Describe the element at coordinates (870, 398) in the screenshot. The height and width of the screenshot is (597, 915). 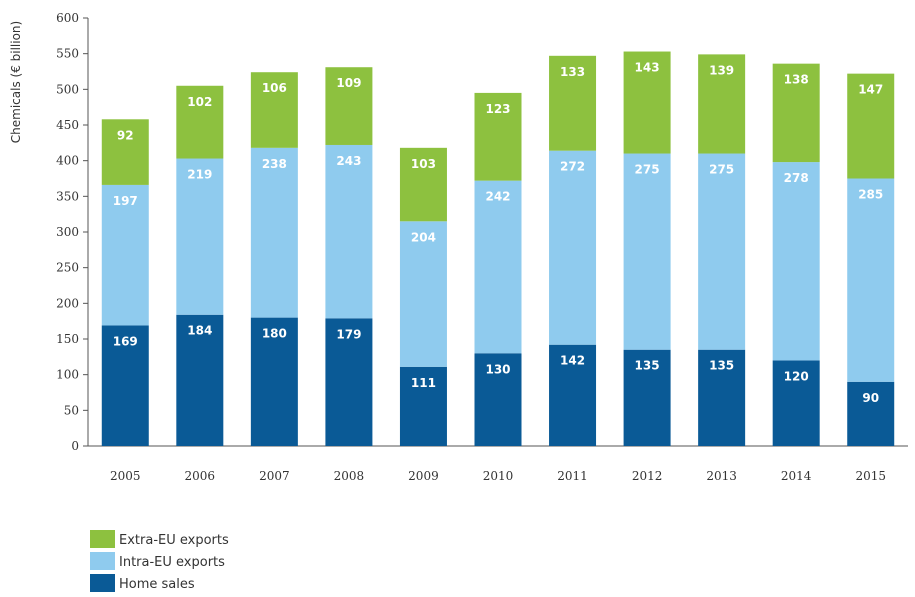
I see `bar-value-label: 90` at that location.